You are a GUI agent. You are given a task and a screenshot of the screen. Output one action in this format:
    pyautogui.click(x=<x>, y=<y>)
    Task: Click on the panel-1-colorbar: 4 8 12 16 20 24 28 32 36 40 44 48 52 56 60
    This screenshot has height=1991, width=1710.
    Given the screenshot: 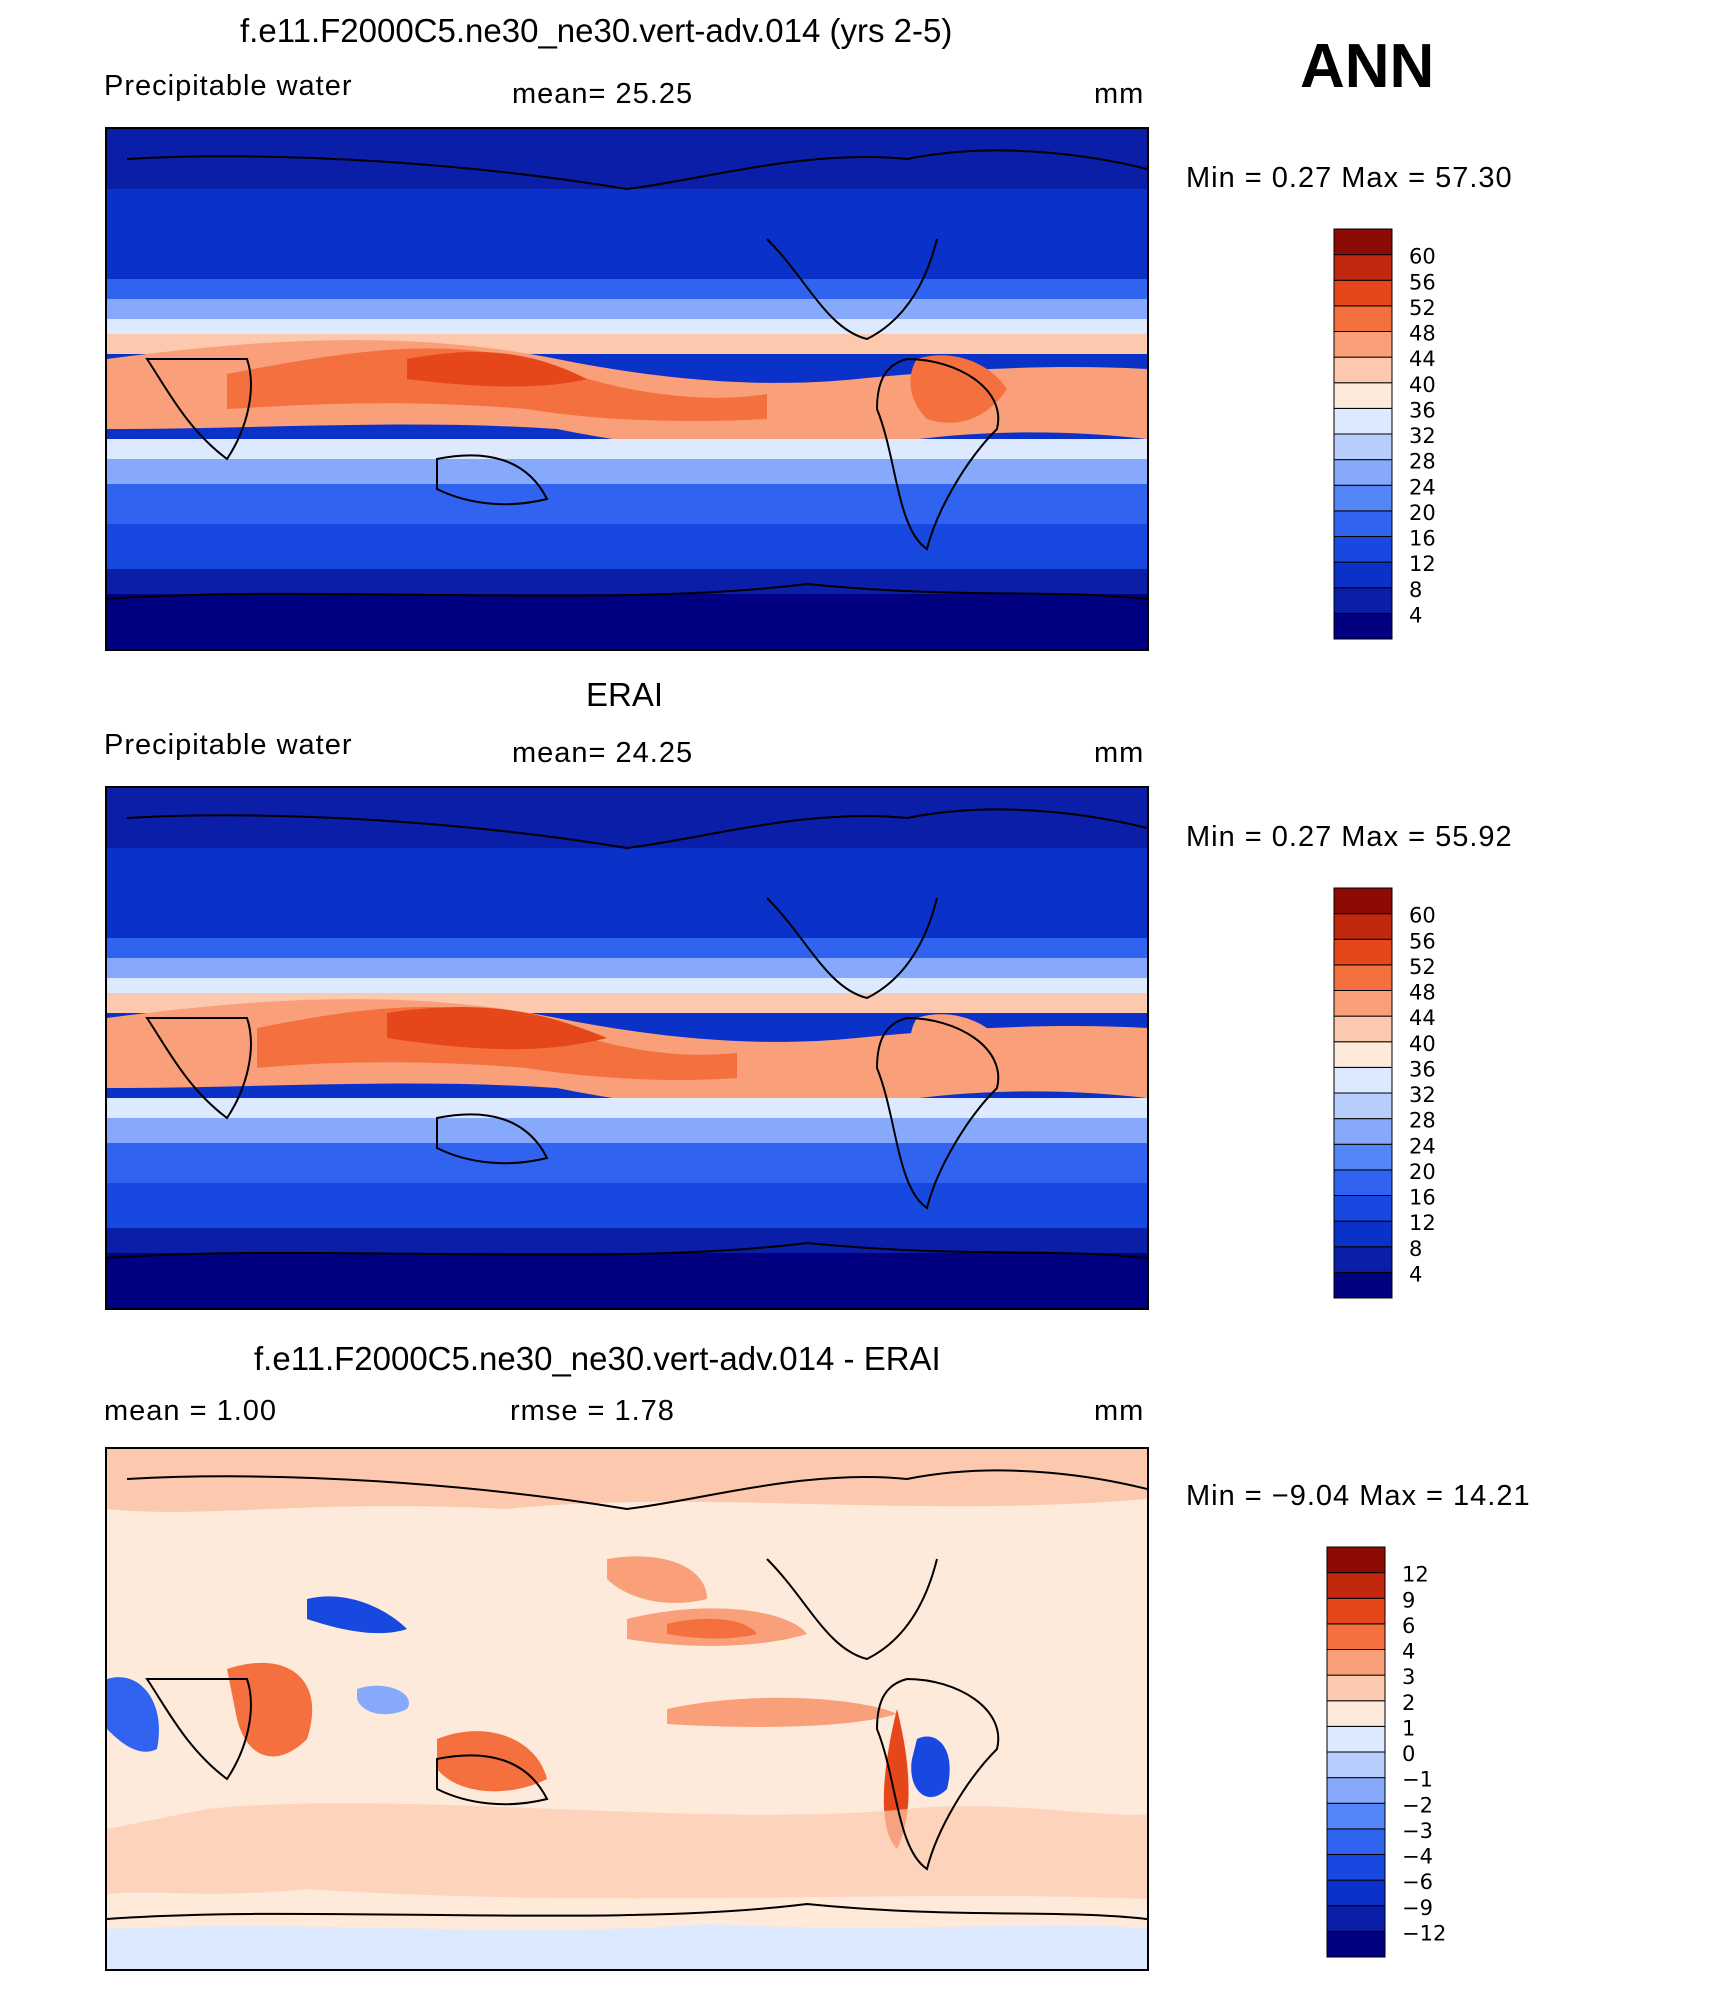 What is the action you would take?
    pyautogui.click(x=1393, y=434)
    